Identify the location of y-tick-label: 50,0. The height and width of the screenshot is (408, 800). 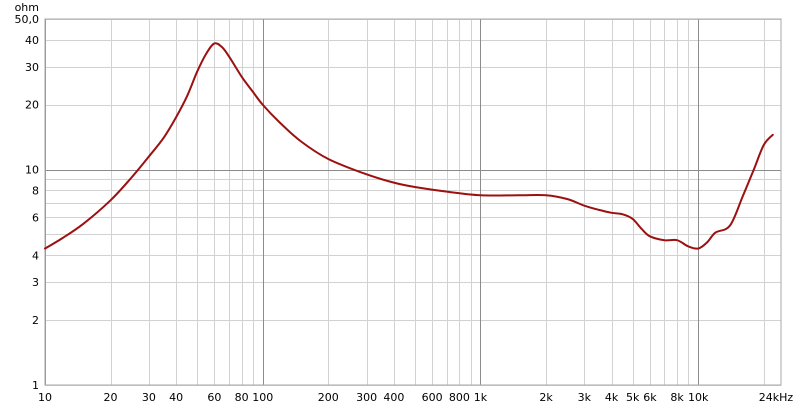
(27, 19).